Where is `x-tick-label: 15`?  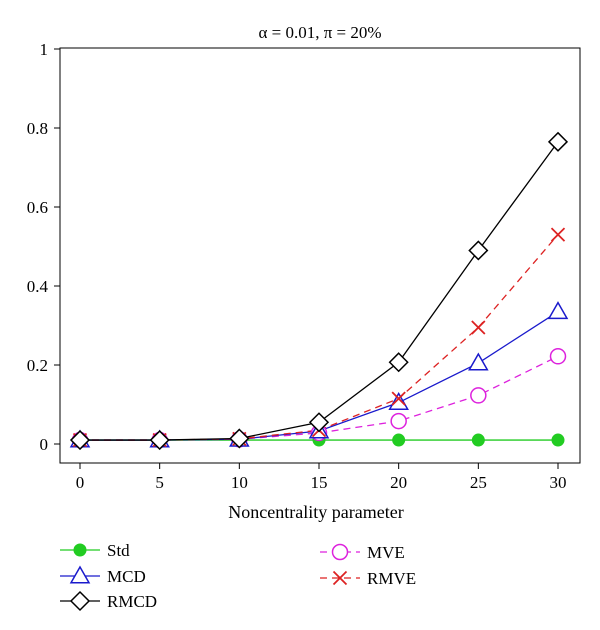
x-tick-label: 15 is located at coordinates (319, 482).